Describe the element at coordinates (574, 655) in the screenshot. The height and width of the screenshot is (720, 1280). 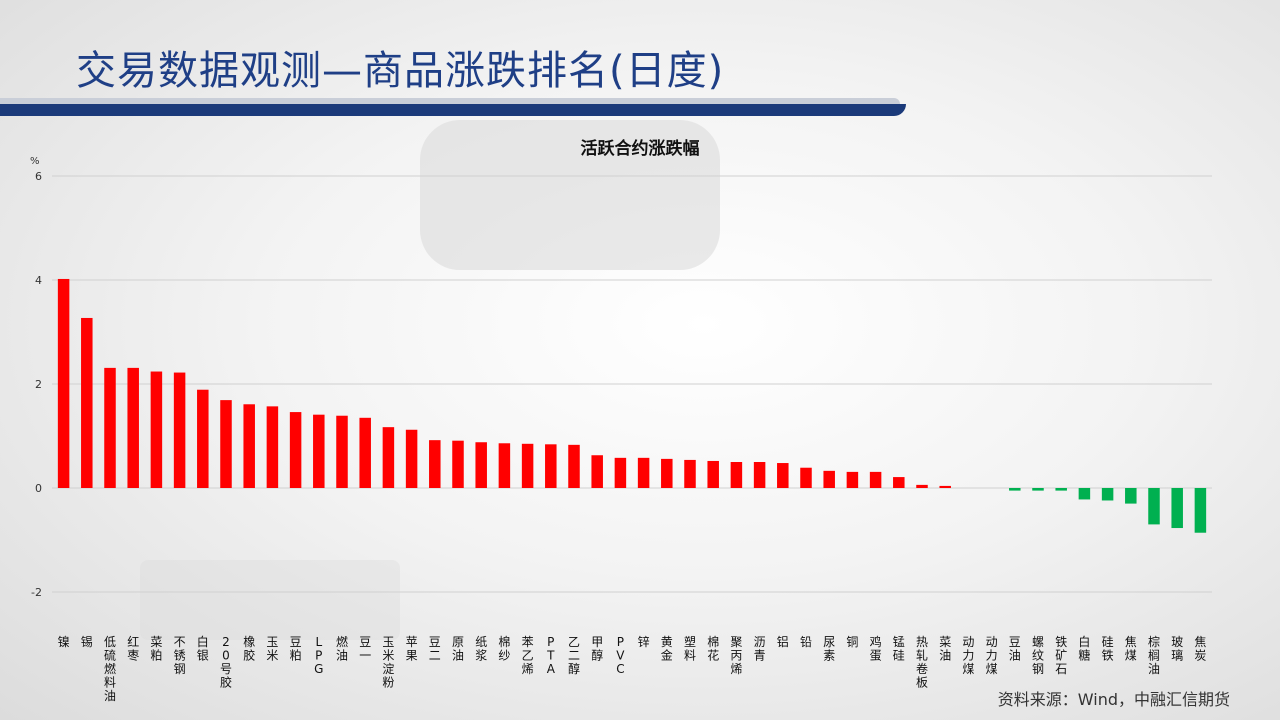
I see `x-tick-label: 乙二醇` at that location.